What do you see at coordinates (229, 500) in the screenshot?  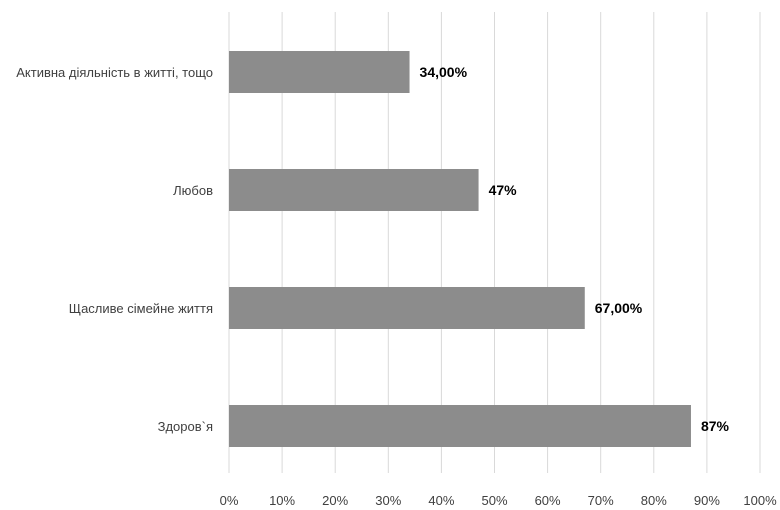 I see `x-tick-label: 0%` at bounding box center [229, 500].